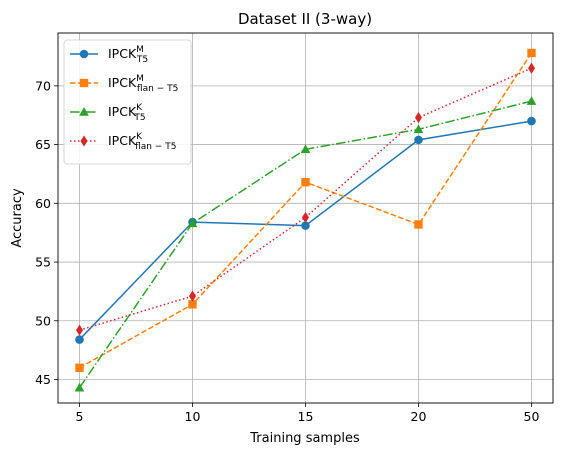  I want to click on x-tick-label: 5, so click(80, 416).